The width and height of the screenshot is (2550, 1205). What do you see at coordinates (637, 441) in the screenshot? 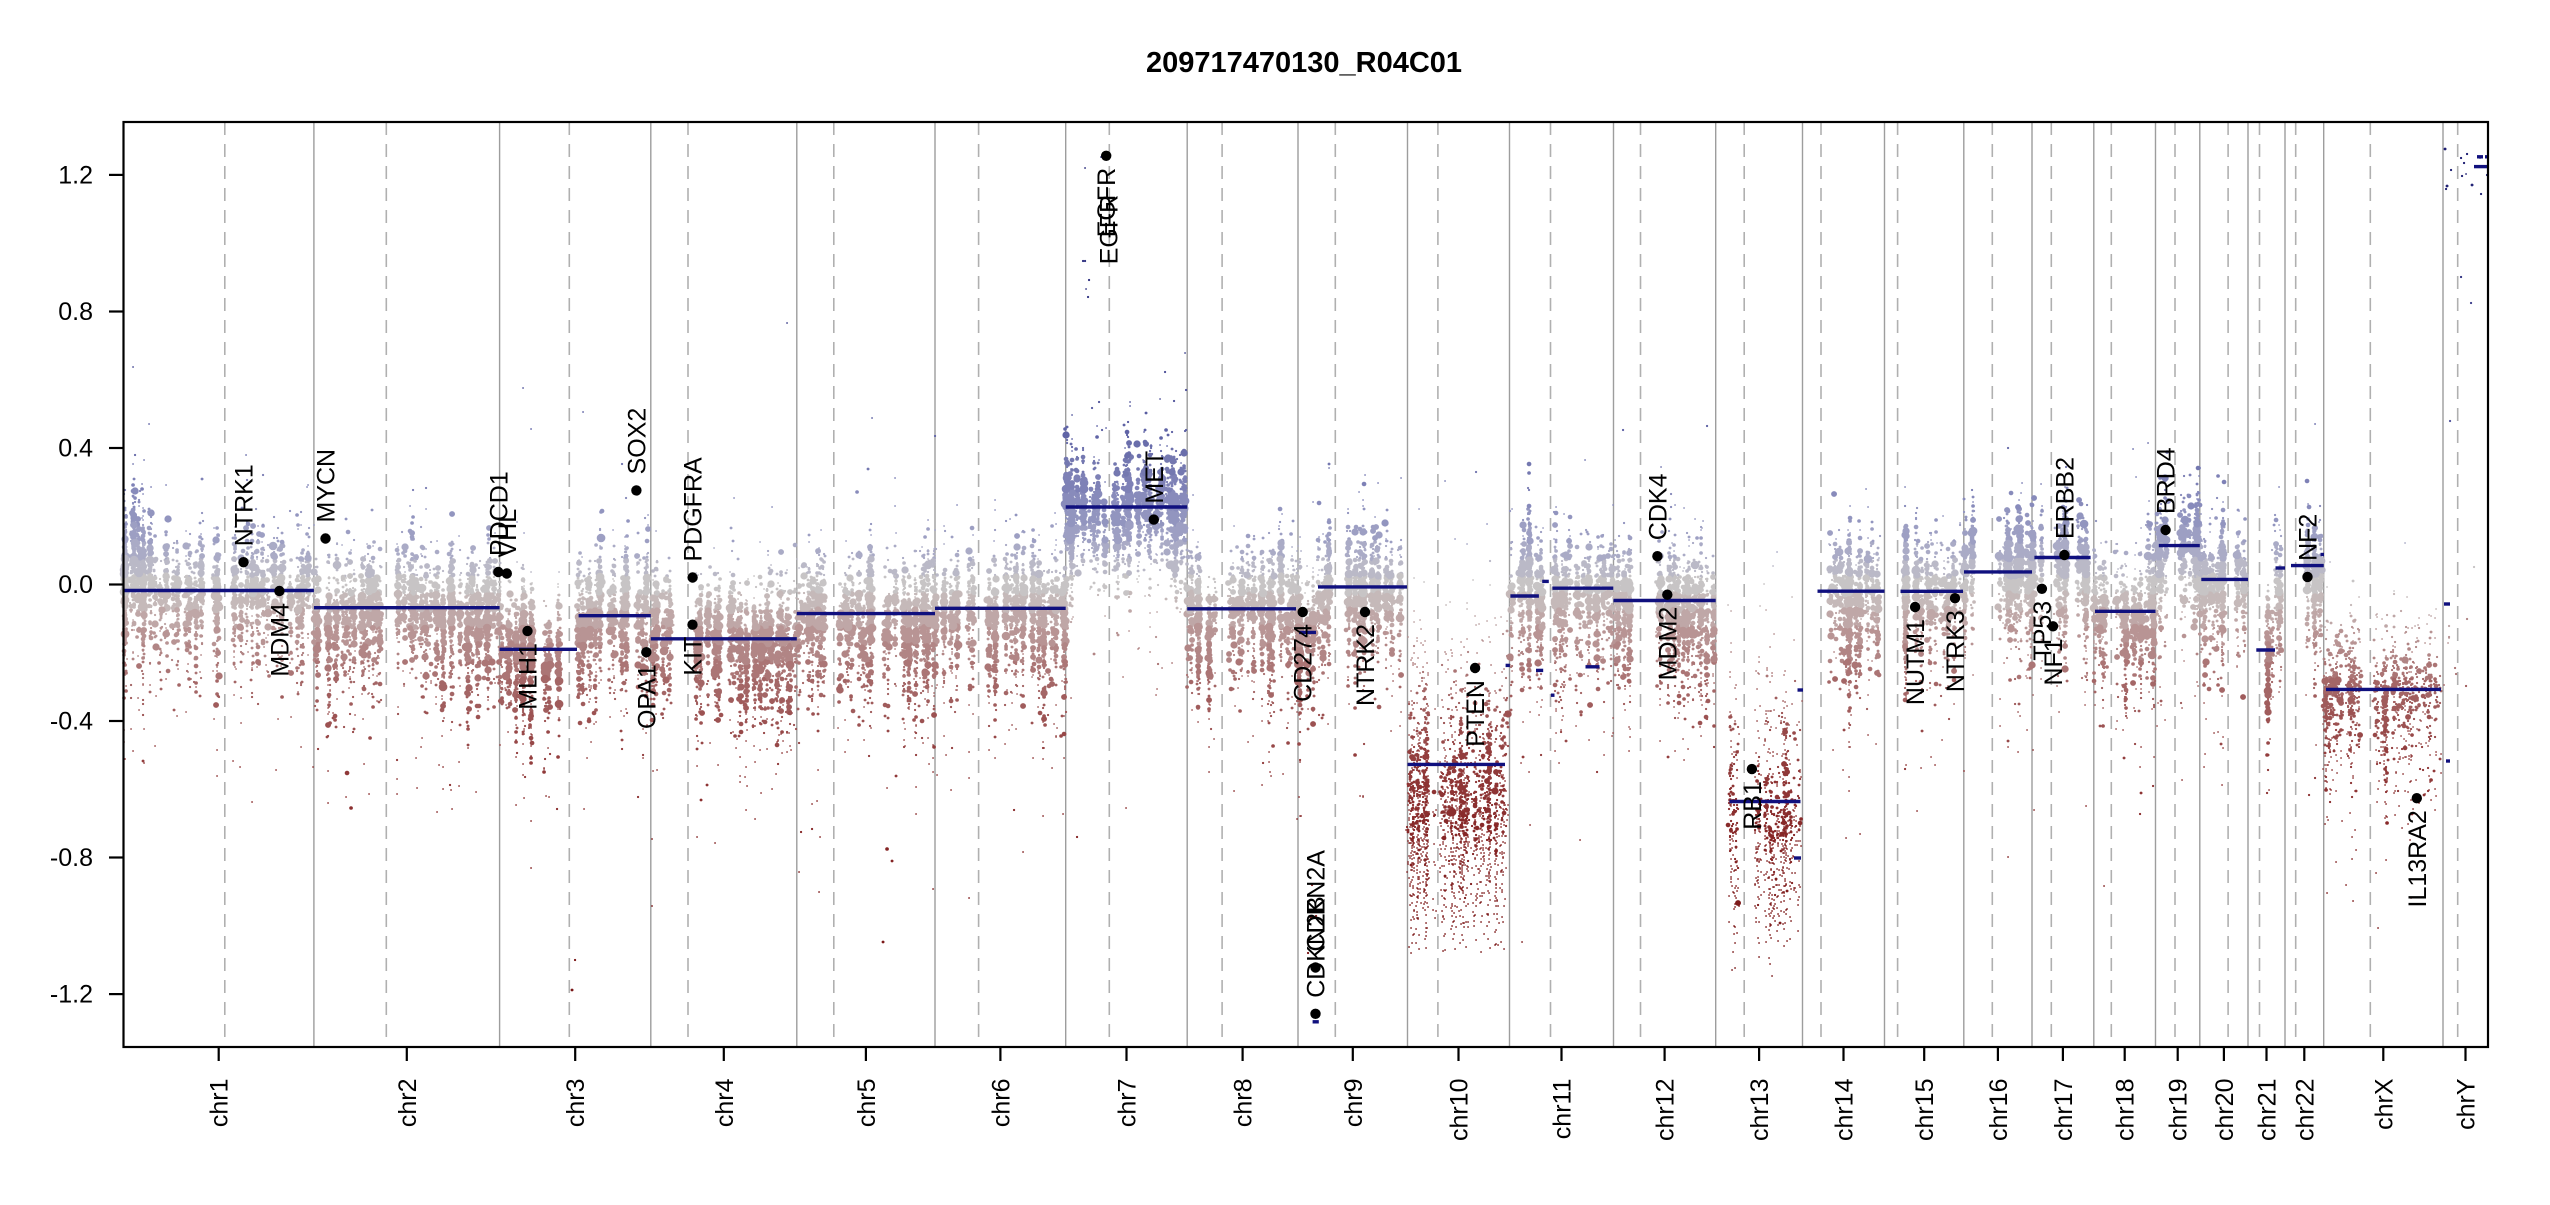
I see `svg-text: SOX2` at bounding box center [637, 441].